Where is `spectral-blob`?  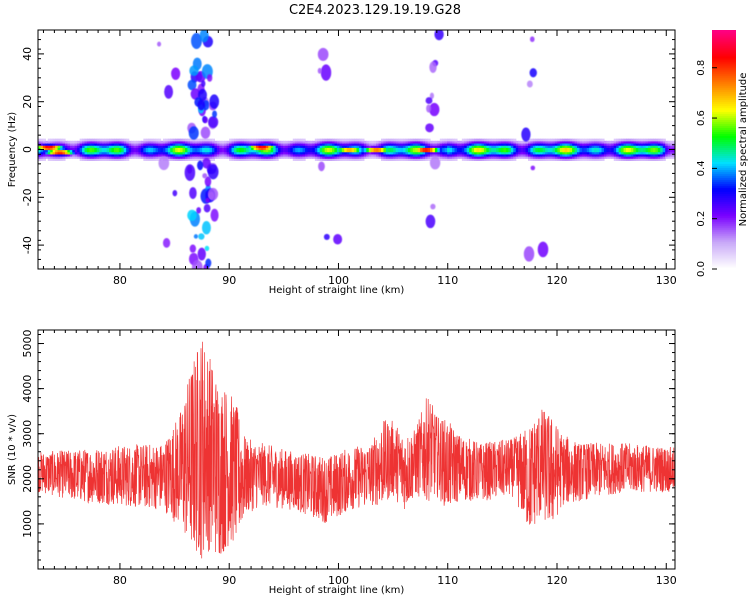 spectral-blob is located at coordinates (196, 40).